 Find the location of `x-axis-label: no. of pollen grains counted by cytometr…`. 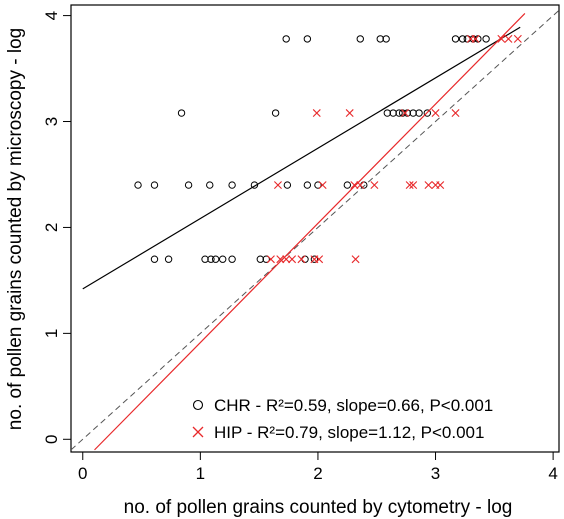

x-axis-label: no. of pollen grains counted by cytometr… is located at coordinates (318, 507).